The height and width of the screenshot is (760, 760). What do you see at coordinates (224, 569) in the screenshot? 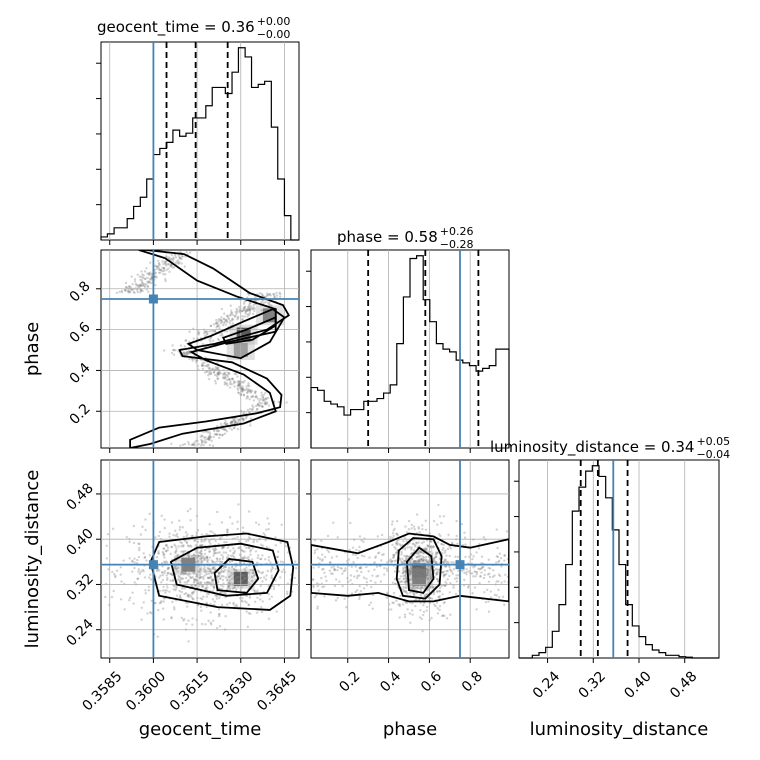
I see `contour-geocent_time-luminosity_distance-level` at bounding box center [224, 569].